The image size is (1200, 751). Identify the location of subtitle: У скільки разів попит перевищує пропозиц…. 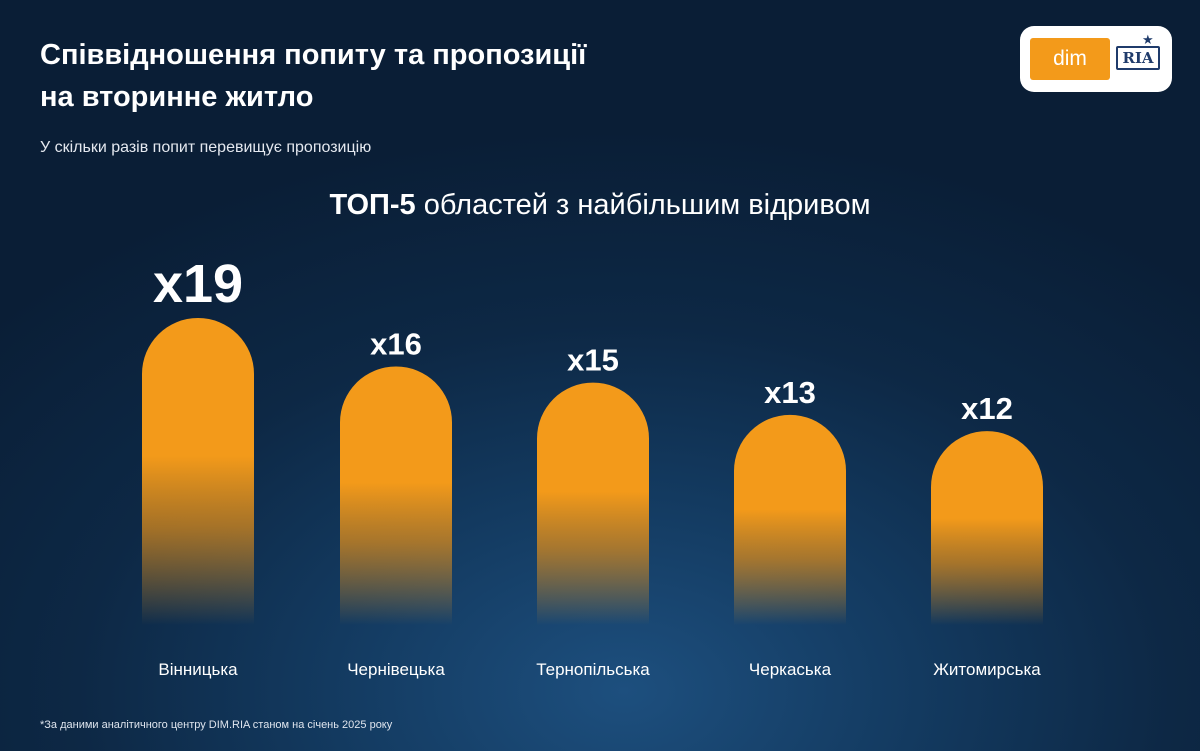
(206, 147).